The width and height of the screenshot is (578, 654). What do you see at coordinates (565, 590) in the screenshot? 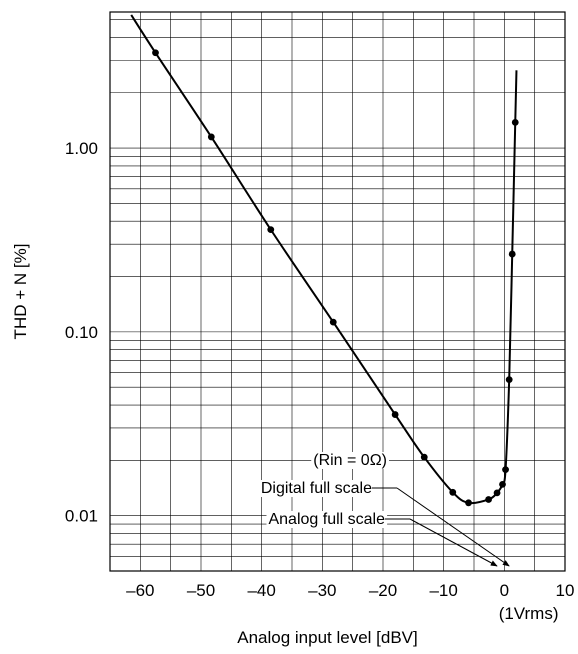
I see `x-tick-label: 10` at bounding box center [565, 590].